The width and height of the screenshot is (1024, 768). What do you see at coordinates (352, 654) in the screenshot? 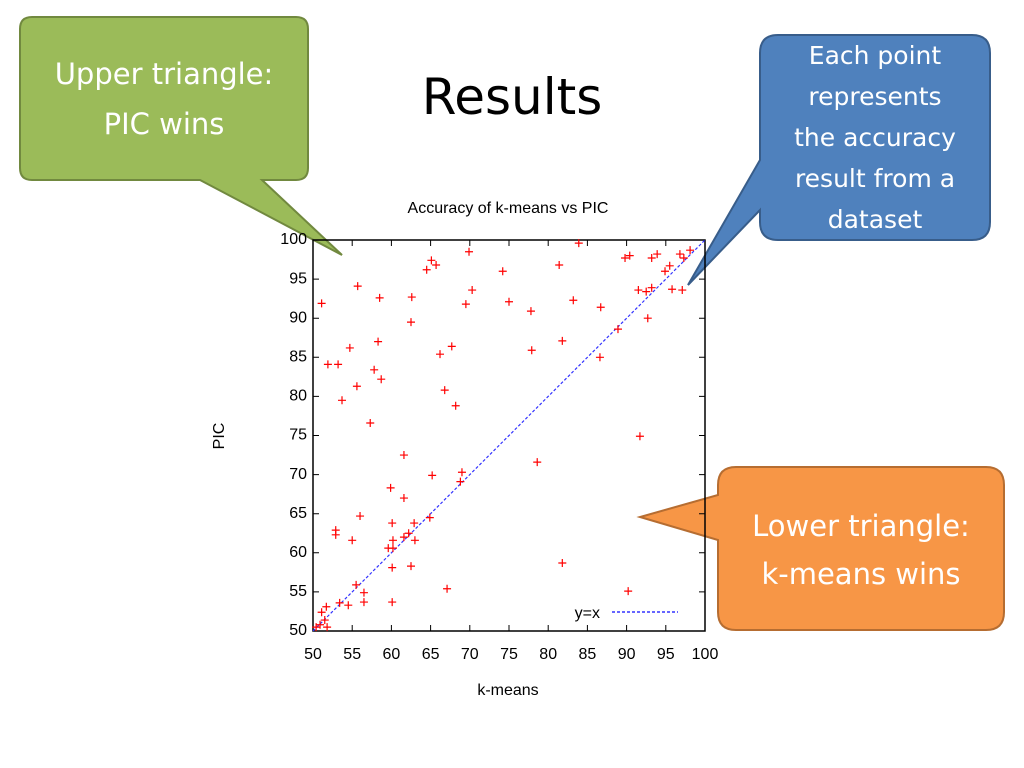
I see `x-tick-label: 55` at bounding box center [352, 654].